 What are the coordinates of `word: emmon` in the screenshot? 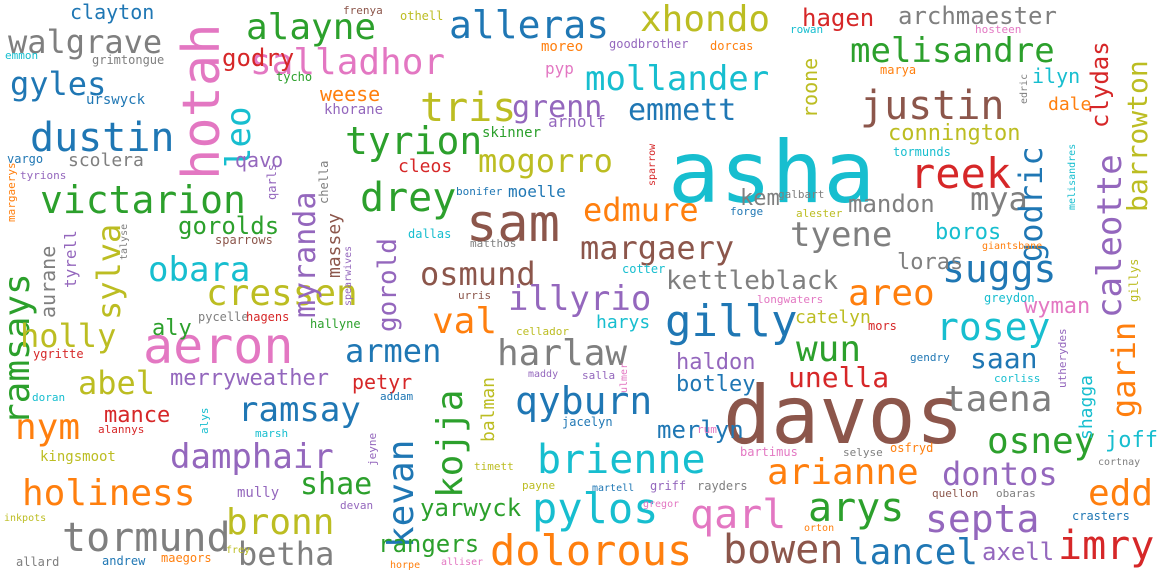 It's located at (22, 55).